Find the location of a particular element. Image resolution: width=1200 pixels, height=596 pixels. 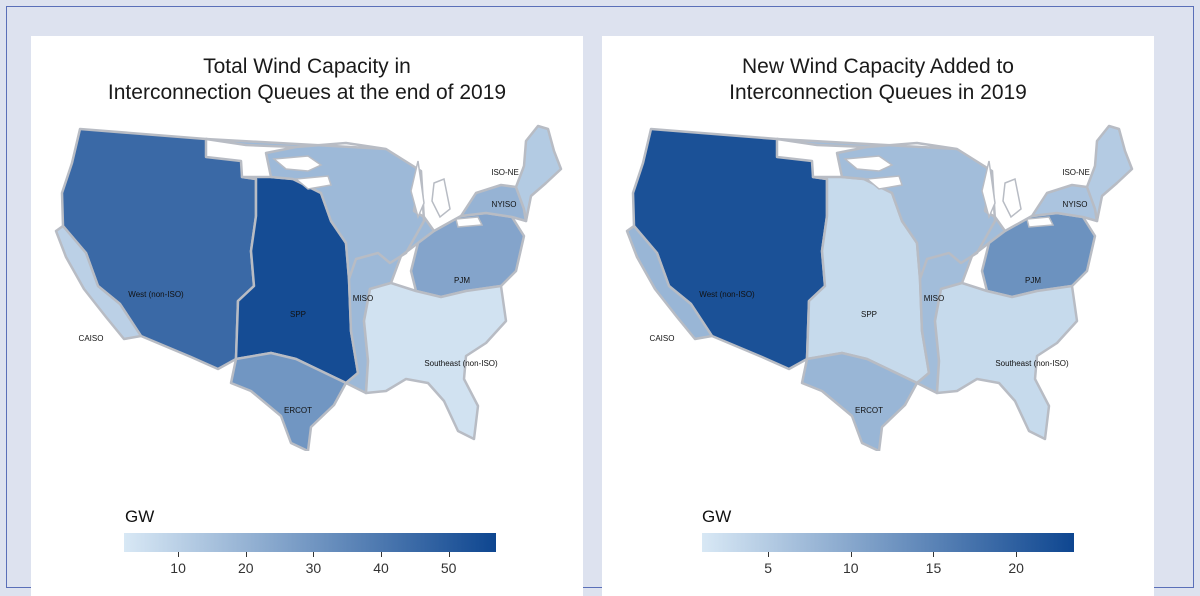

color-scale-ticks: 10 20 30 40 50 is located at coordinates (310, 567).